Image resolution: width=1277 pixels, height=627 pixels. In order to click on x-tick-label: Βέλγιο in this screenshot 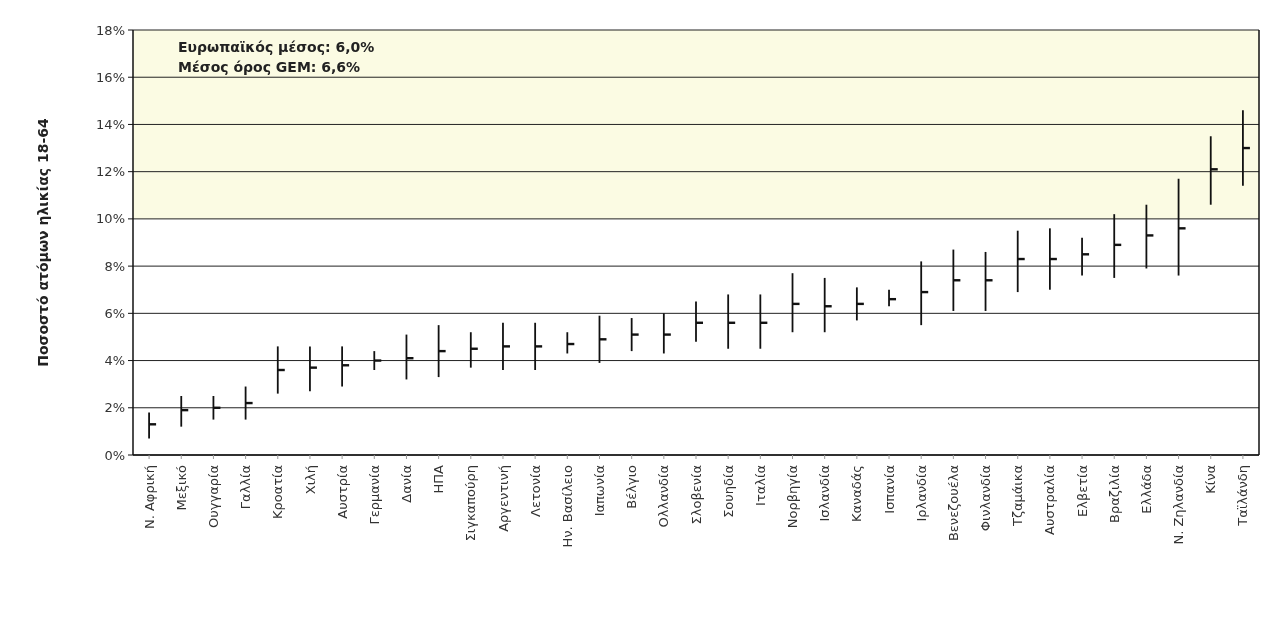, I will do `click(632, 486)`.